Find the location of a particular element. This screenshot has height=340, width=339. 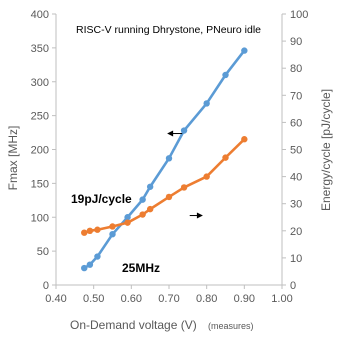

y-left-tick-label: 300 is located at coordinates (40, 83).